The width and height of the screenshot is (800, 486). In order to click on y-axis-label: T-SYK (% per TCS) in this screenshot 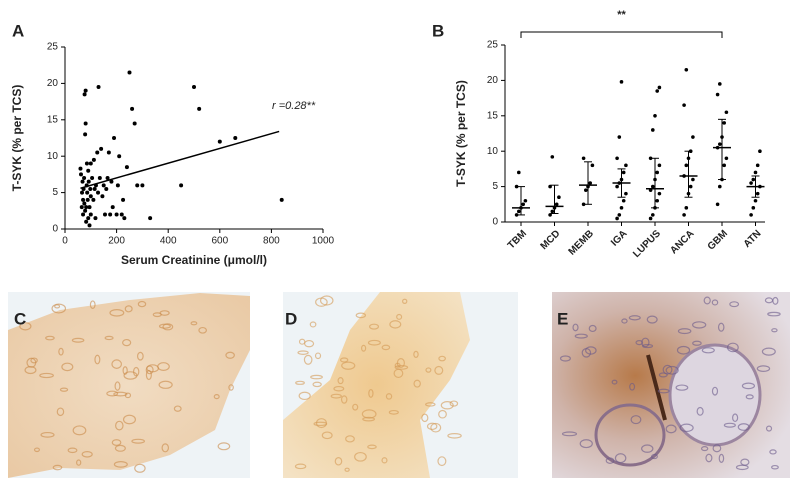, I will do `click(17, 138)`.